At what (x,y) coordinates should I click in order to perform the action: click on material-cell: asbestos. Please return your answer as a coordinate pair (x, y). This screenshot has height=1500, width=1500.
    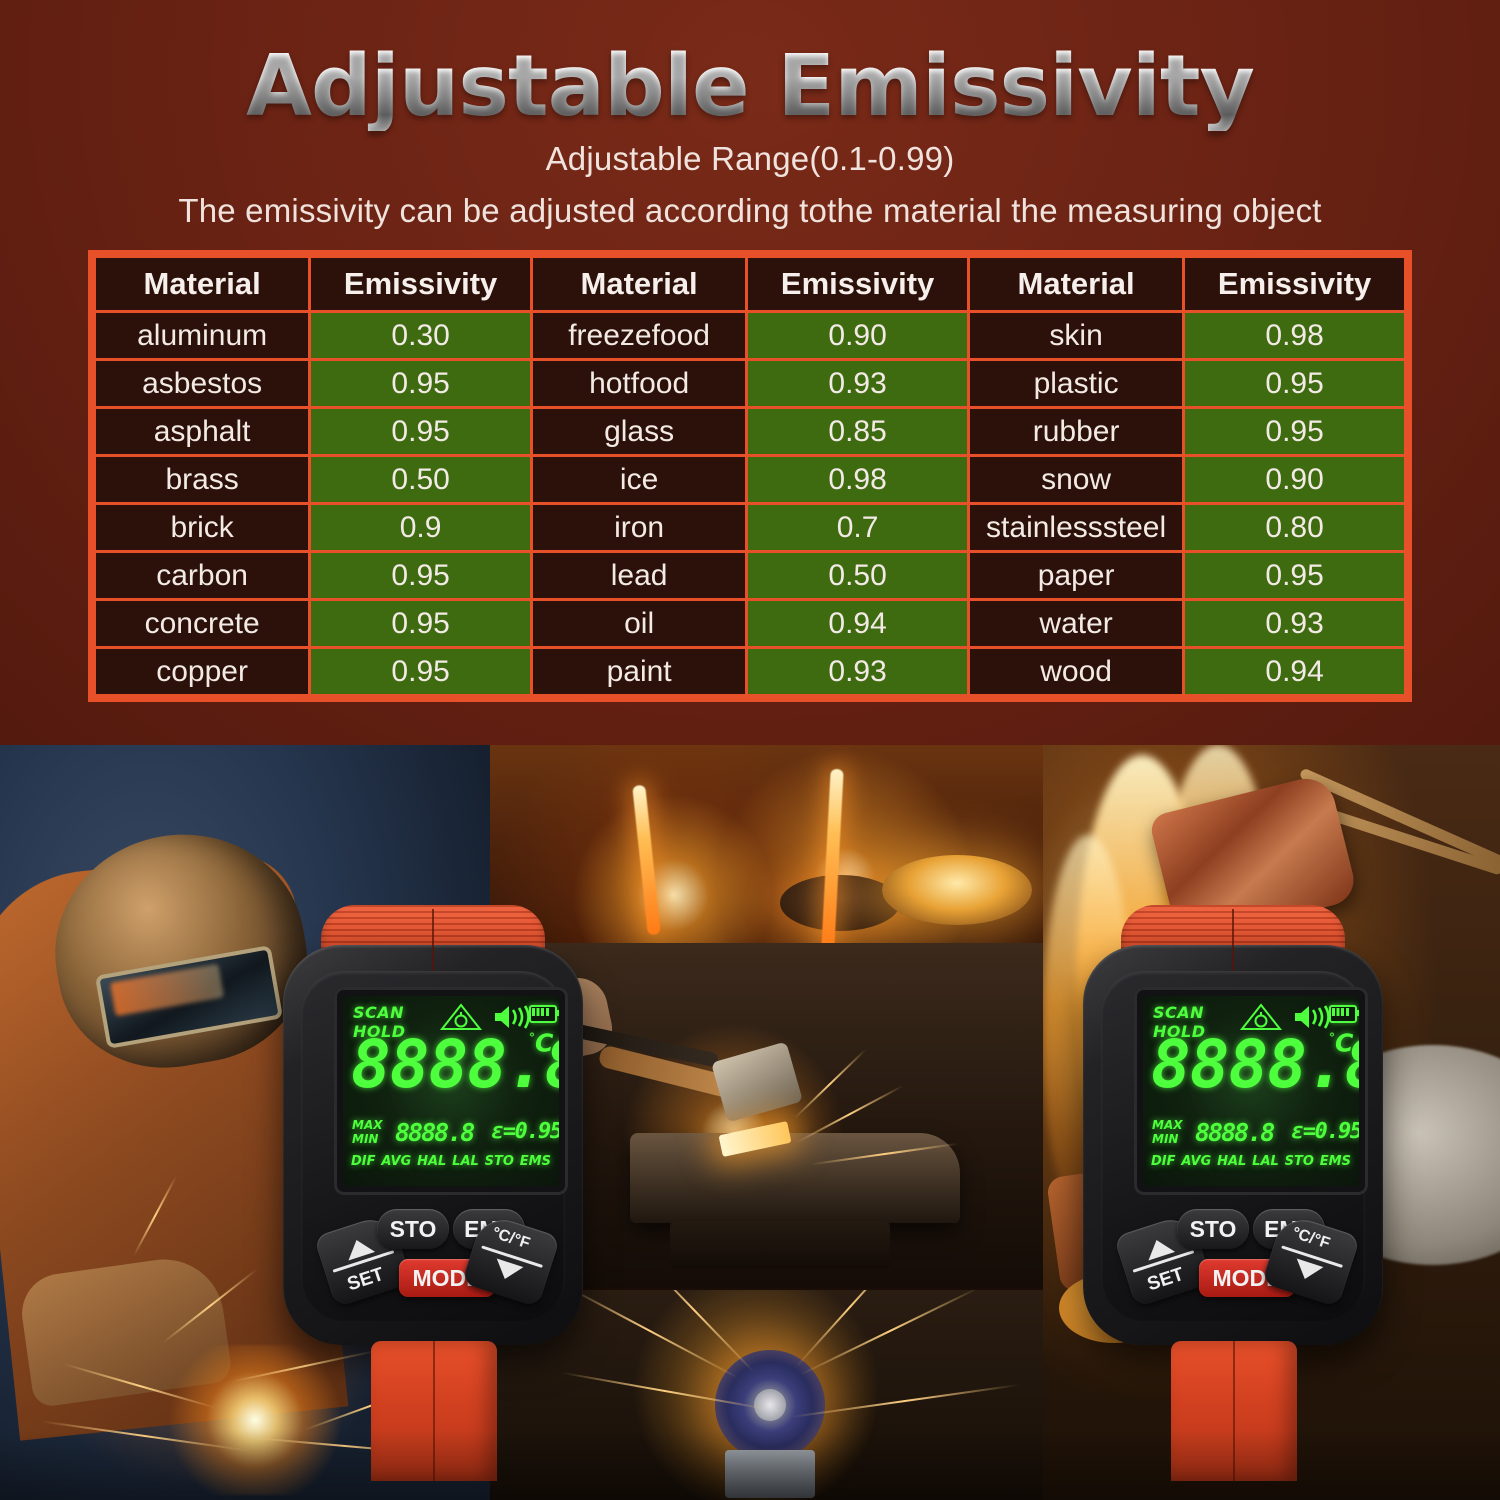
    Looking at the image, I should click on (202, 383).